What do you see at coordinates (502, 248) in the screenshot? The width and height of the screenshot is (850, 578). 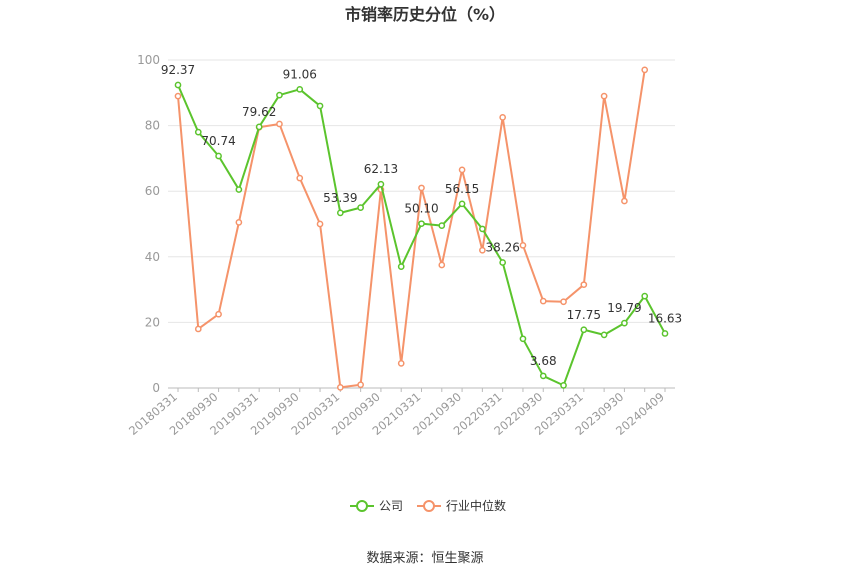 I see `data-label: 38.26` at bounding box center [502, 248].